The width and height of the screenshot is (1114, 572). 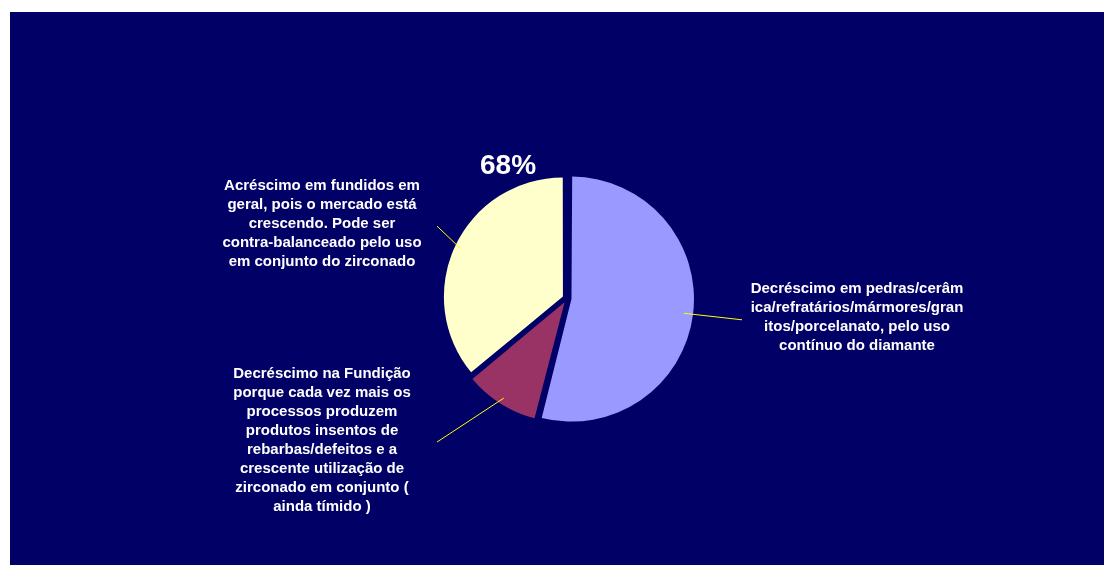 What do you see at coordinates (857, 316) in the screenshot?
I see `slice-label: Decréscimo em pedras/cerâmica/refratários/mármores/granitos/porcelanato, pelo uso contínuo do diamante` at bounding box center [857, 316].